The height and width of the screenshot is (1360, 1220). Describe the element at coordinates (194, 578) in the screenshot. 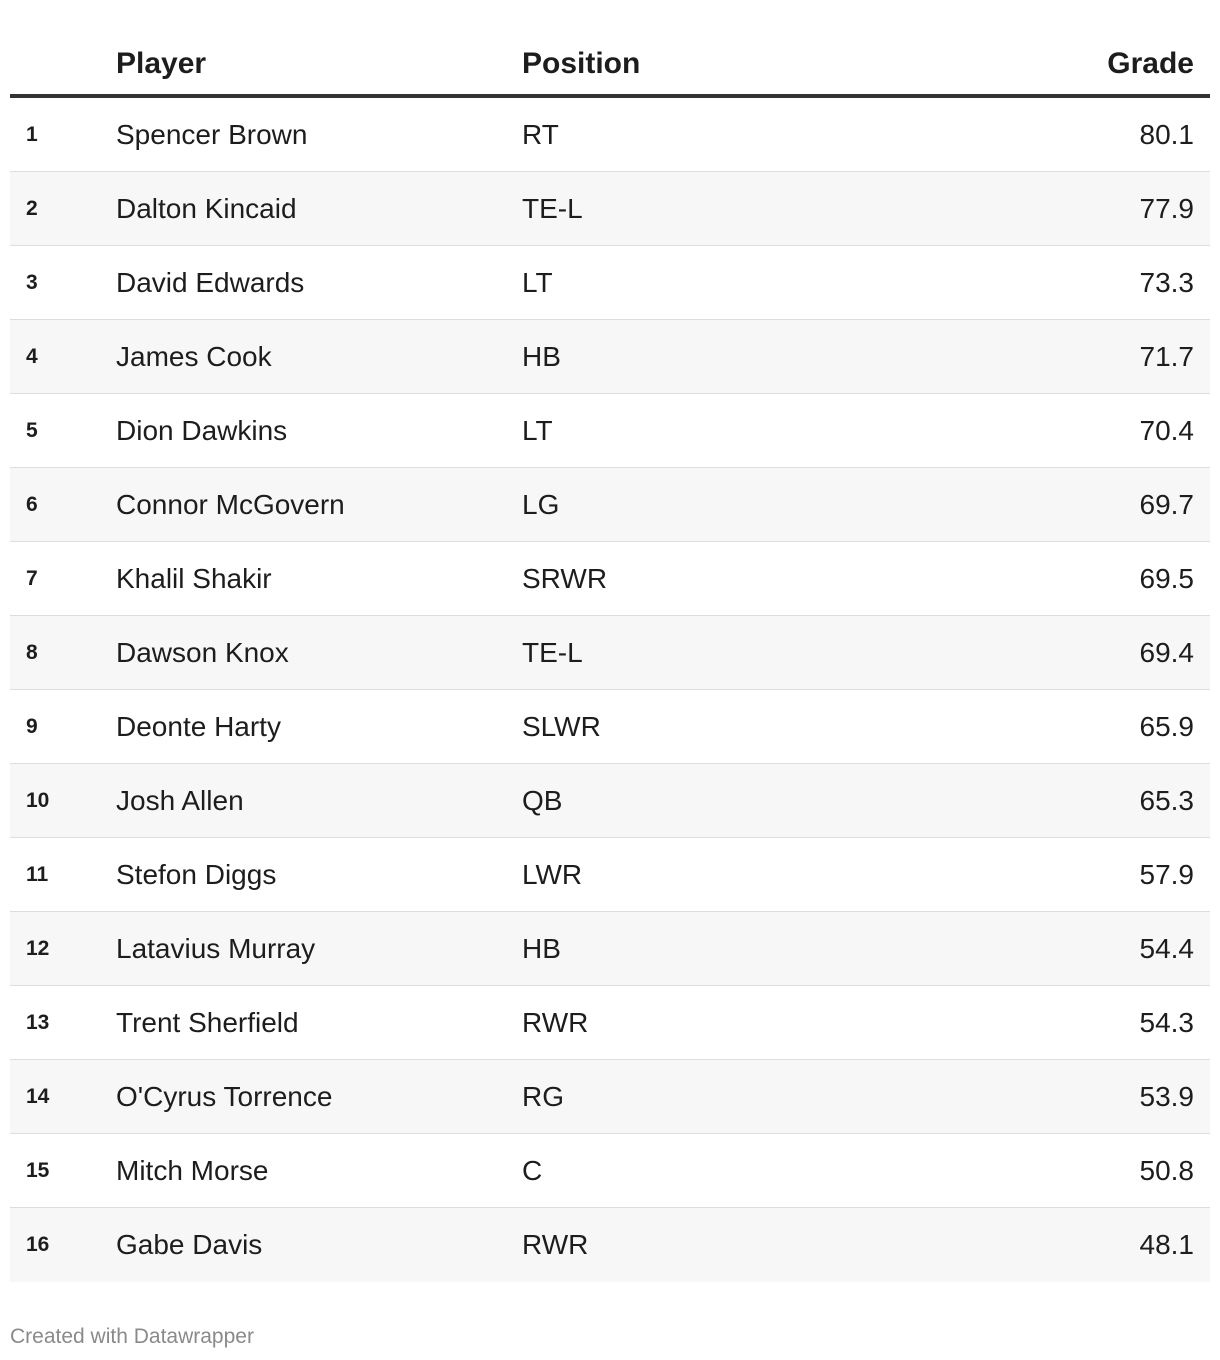

I see `player-cell: Khalil Shakir` at that location.